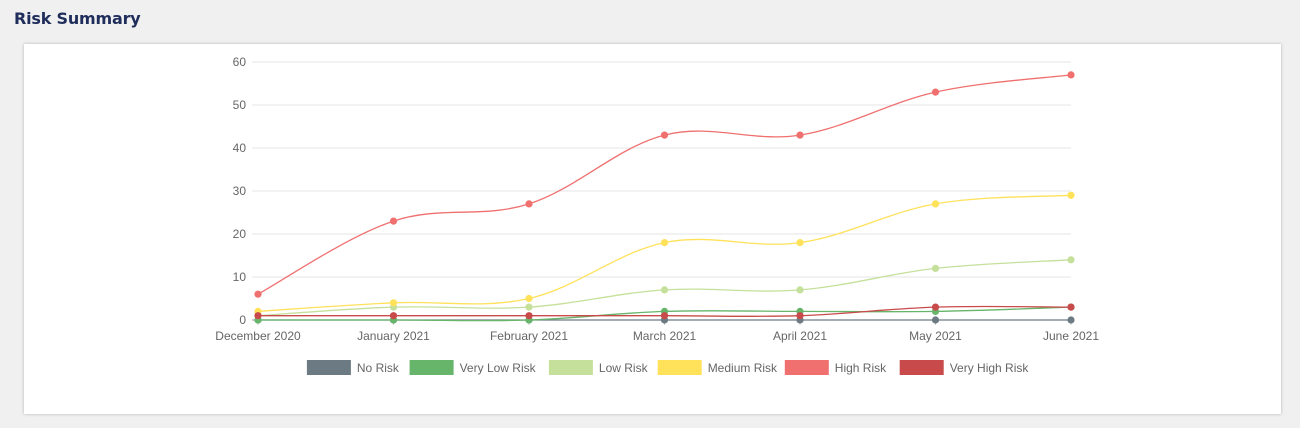  I want to click on x-tick-label: February 2021, so click(529, 336).